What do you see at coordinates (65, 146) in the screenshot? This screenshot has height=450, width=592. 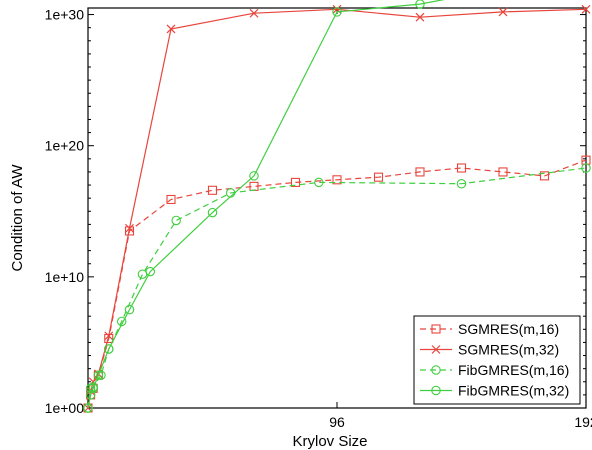 I see `y-tick-label: 1e+20` at bounding box center [65, 146].